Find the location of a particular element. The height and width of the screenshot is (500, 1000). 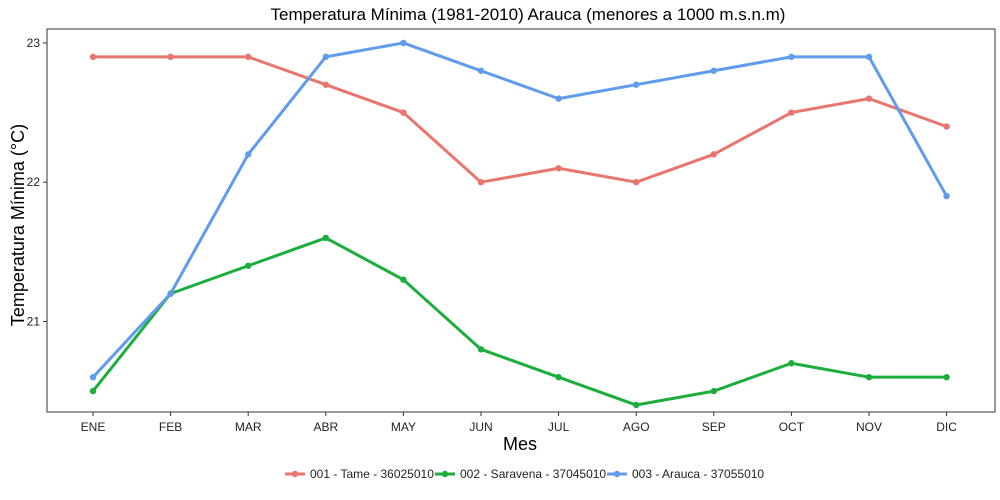

y-tick-label: 23 is located at coordinates (34, 43).